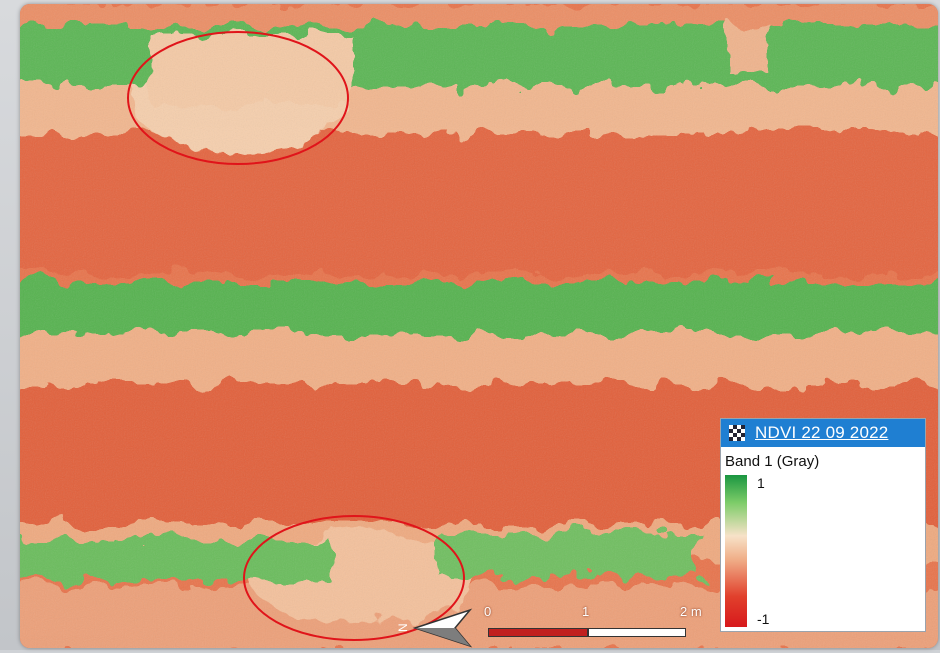  I want to click on north-label: N, so click(403, 627).